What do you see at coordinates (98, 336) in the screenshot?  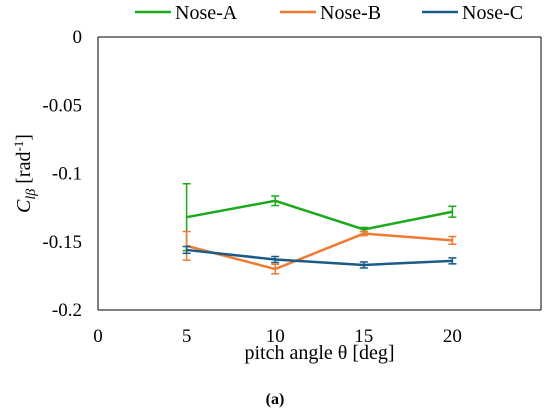 I see `x-tick-label: 0` at bounding box center [98, 336].